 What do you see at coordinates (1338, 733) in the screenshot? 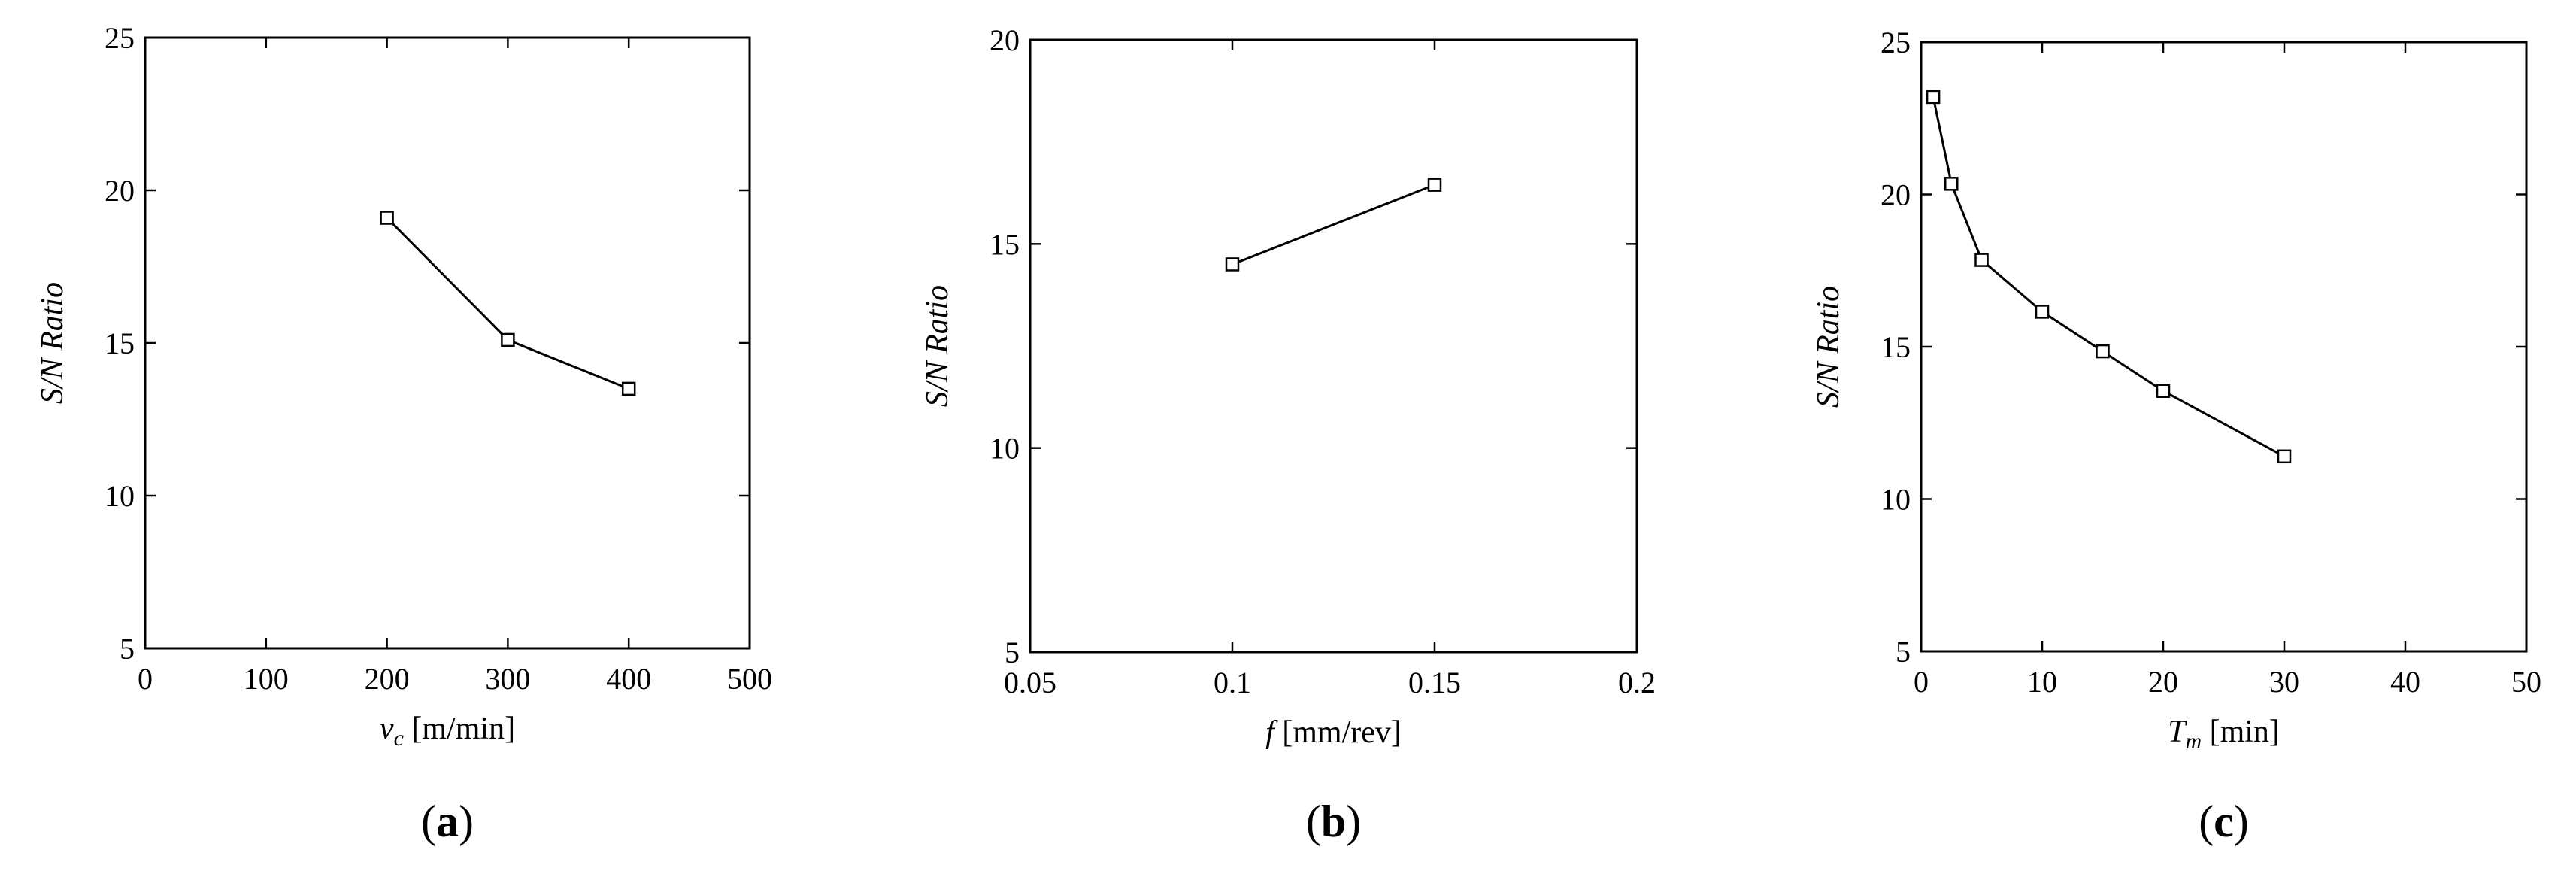
I see `x-axis-unit: [mm/rev]` at bounding box center [1338, 733].